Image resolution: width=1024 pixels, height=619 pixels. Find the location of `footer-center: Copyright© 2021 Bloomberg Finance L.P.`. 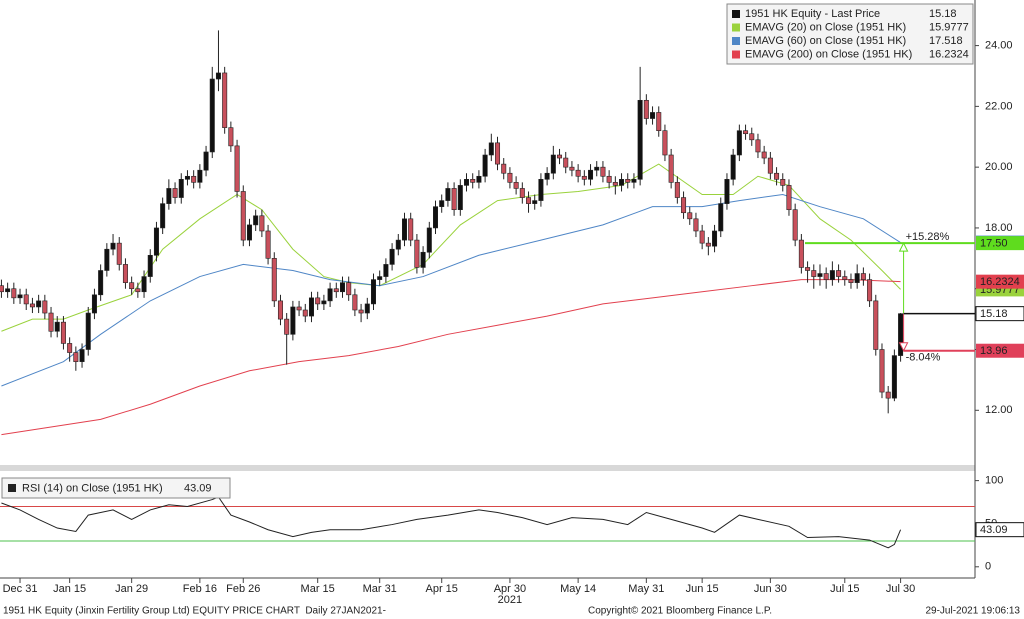

footer-center: Copyright© 2021 Bloomberg Finance L.P. is located at coordinates (680, 611).